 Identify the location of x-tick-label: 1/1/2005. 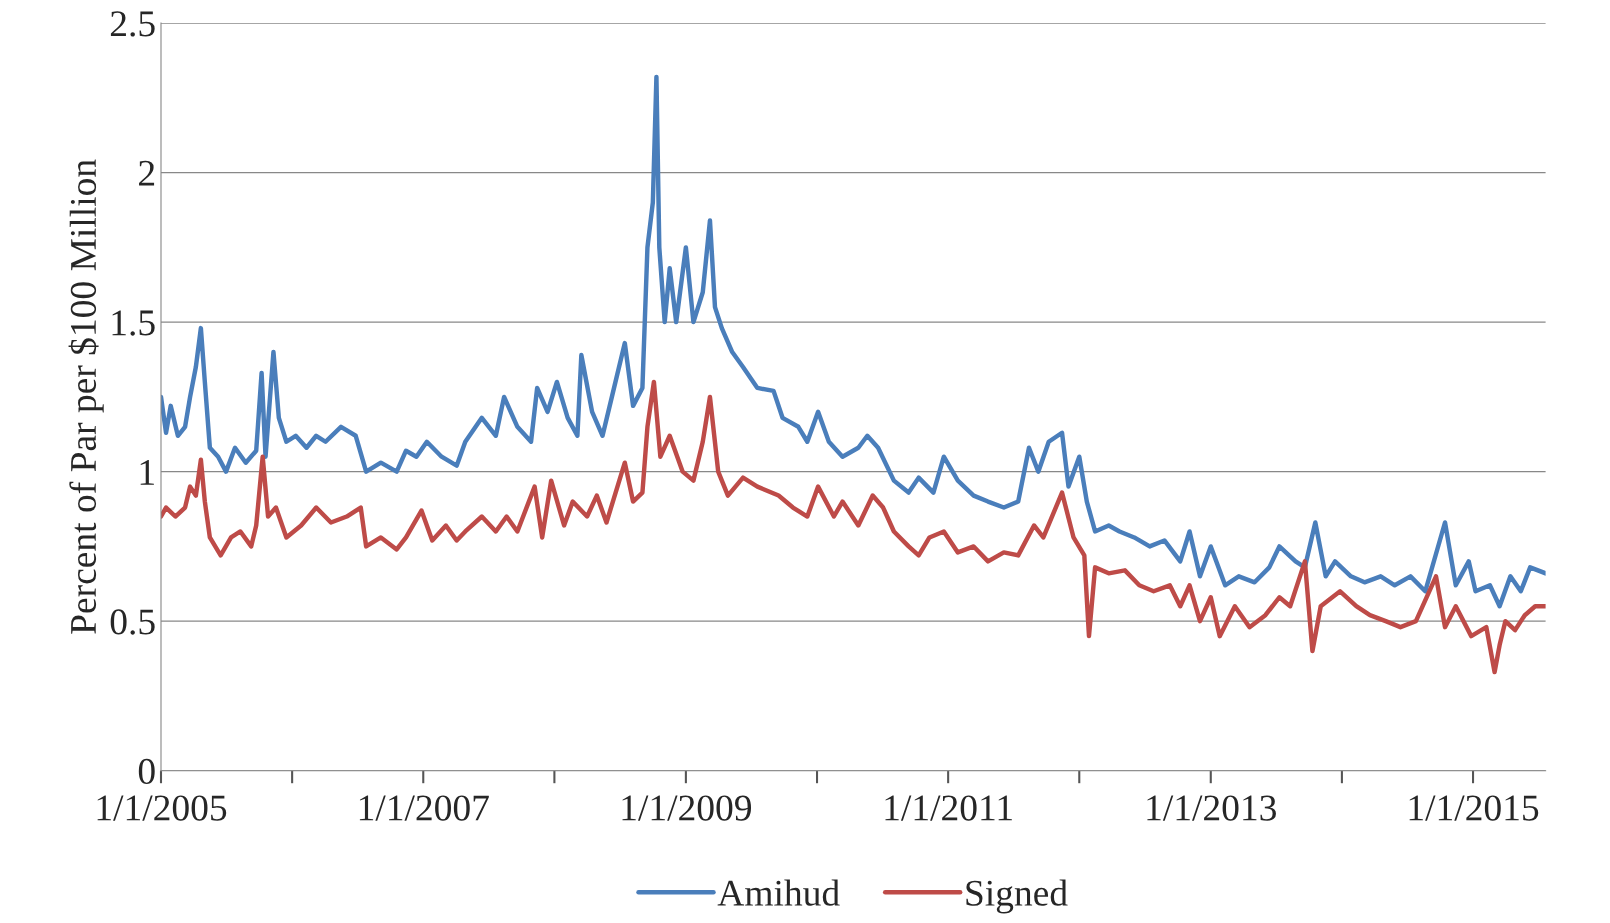
(162, 808).